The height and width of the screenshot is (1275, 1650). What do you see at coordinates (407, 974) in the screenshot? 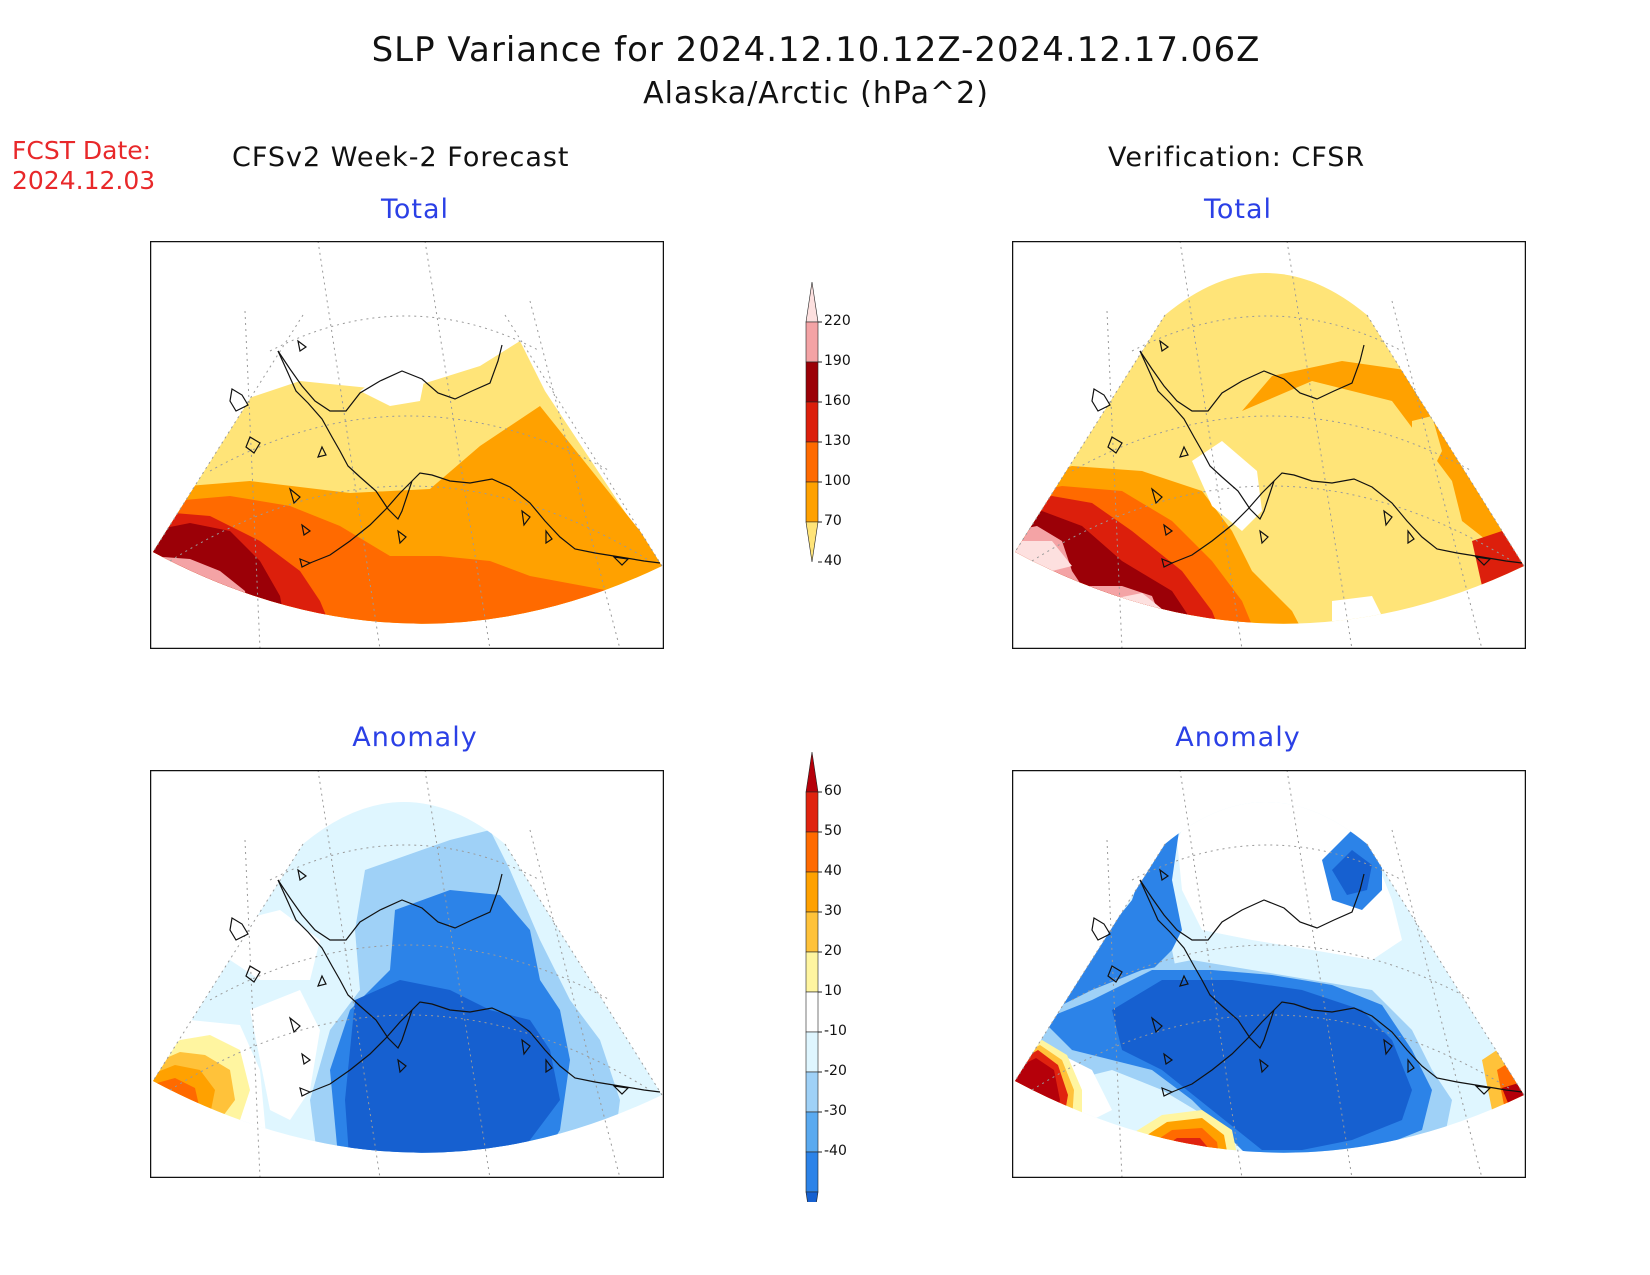
I see `forecast-anomaly-map` at bounding box center [407, 974].